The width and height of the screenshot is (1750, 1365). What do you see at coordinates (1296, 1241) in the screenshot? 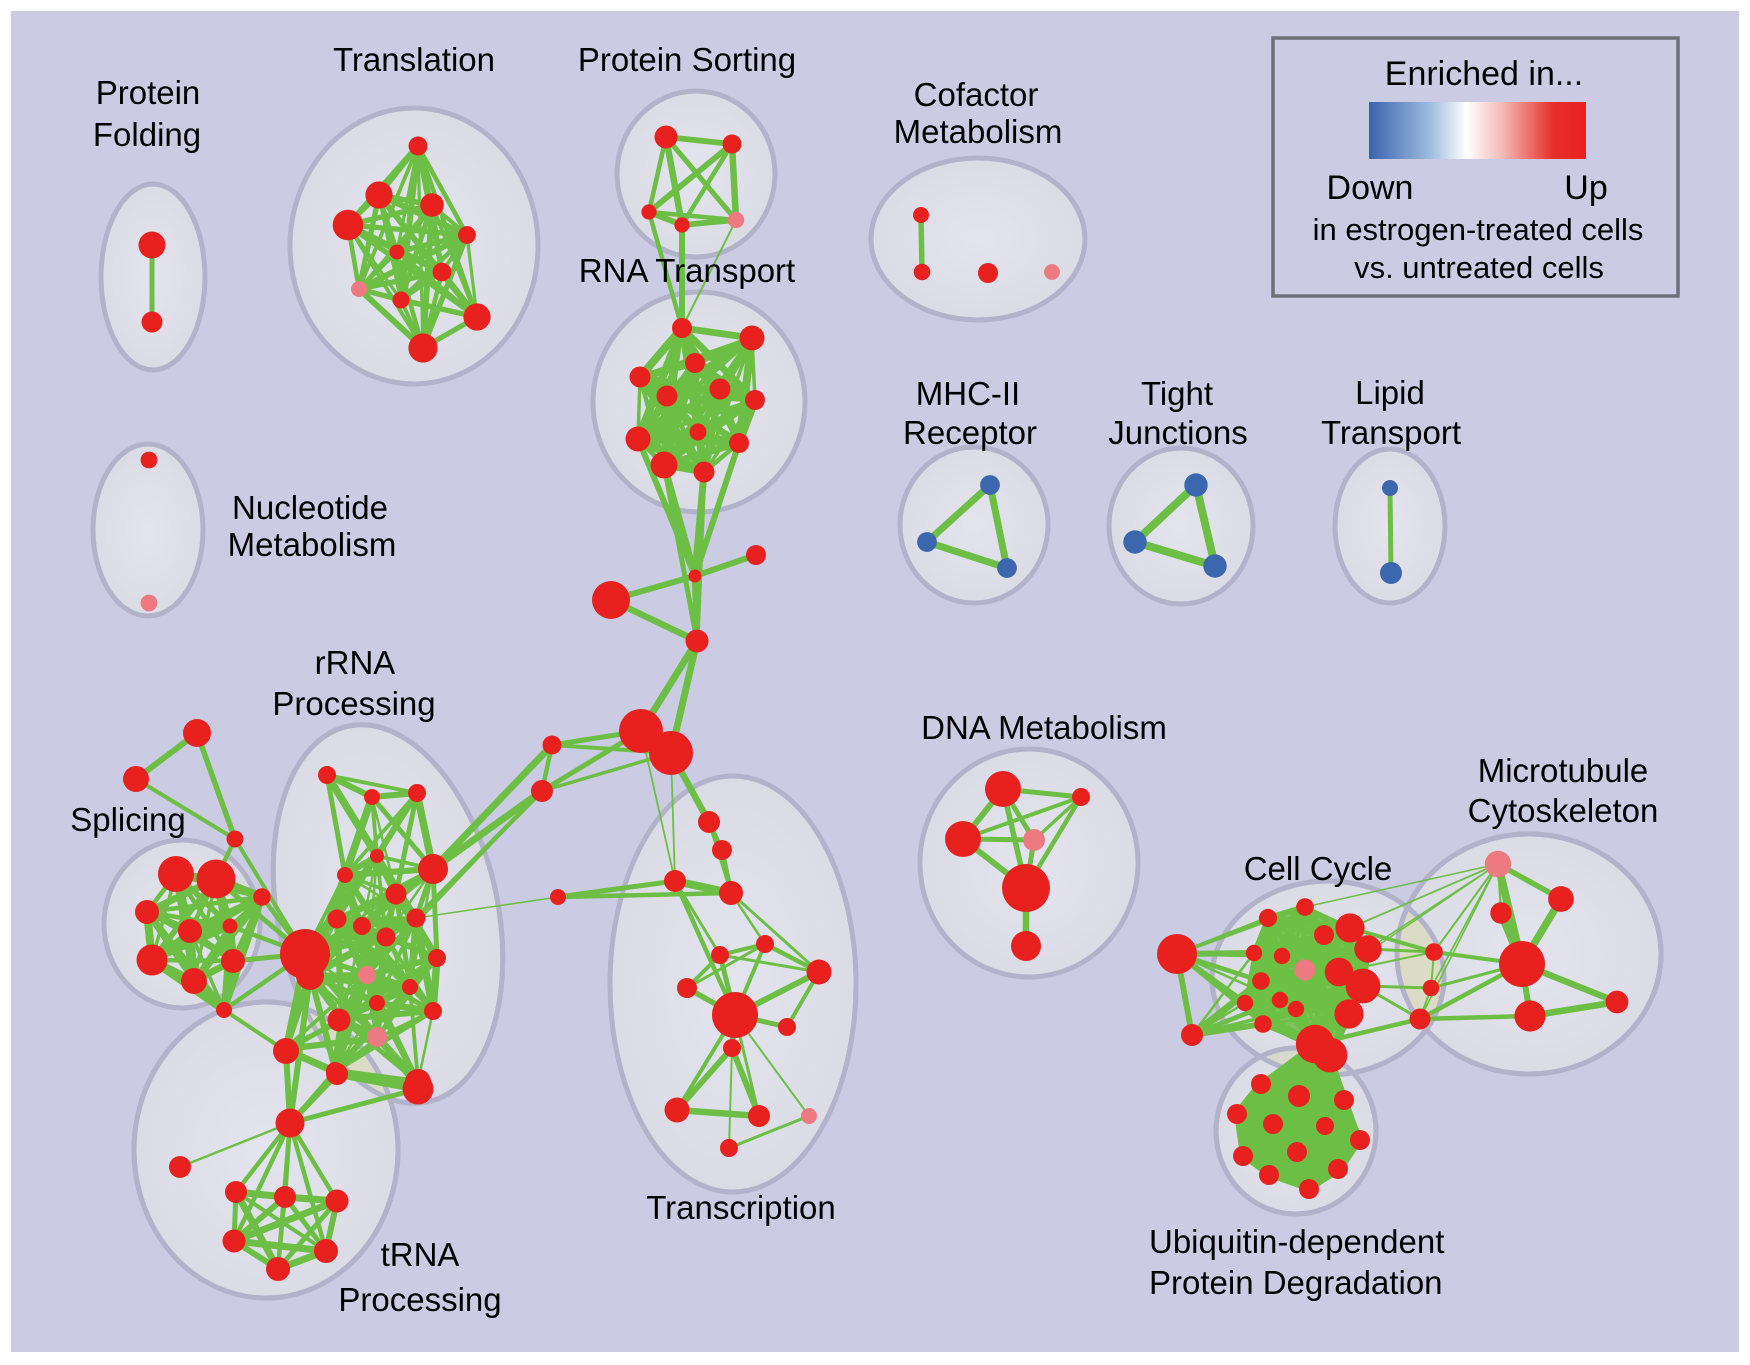
I see `svg-text: Ubiquitin-dependent` at bounding box center [1296, 1241].